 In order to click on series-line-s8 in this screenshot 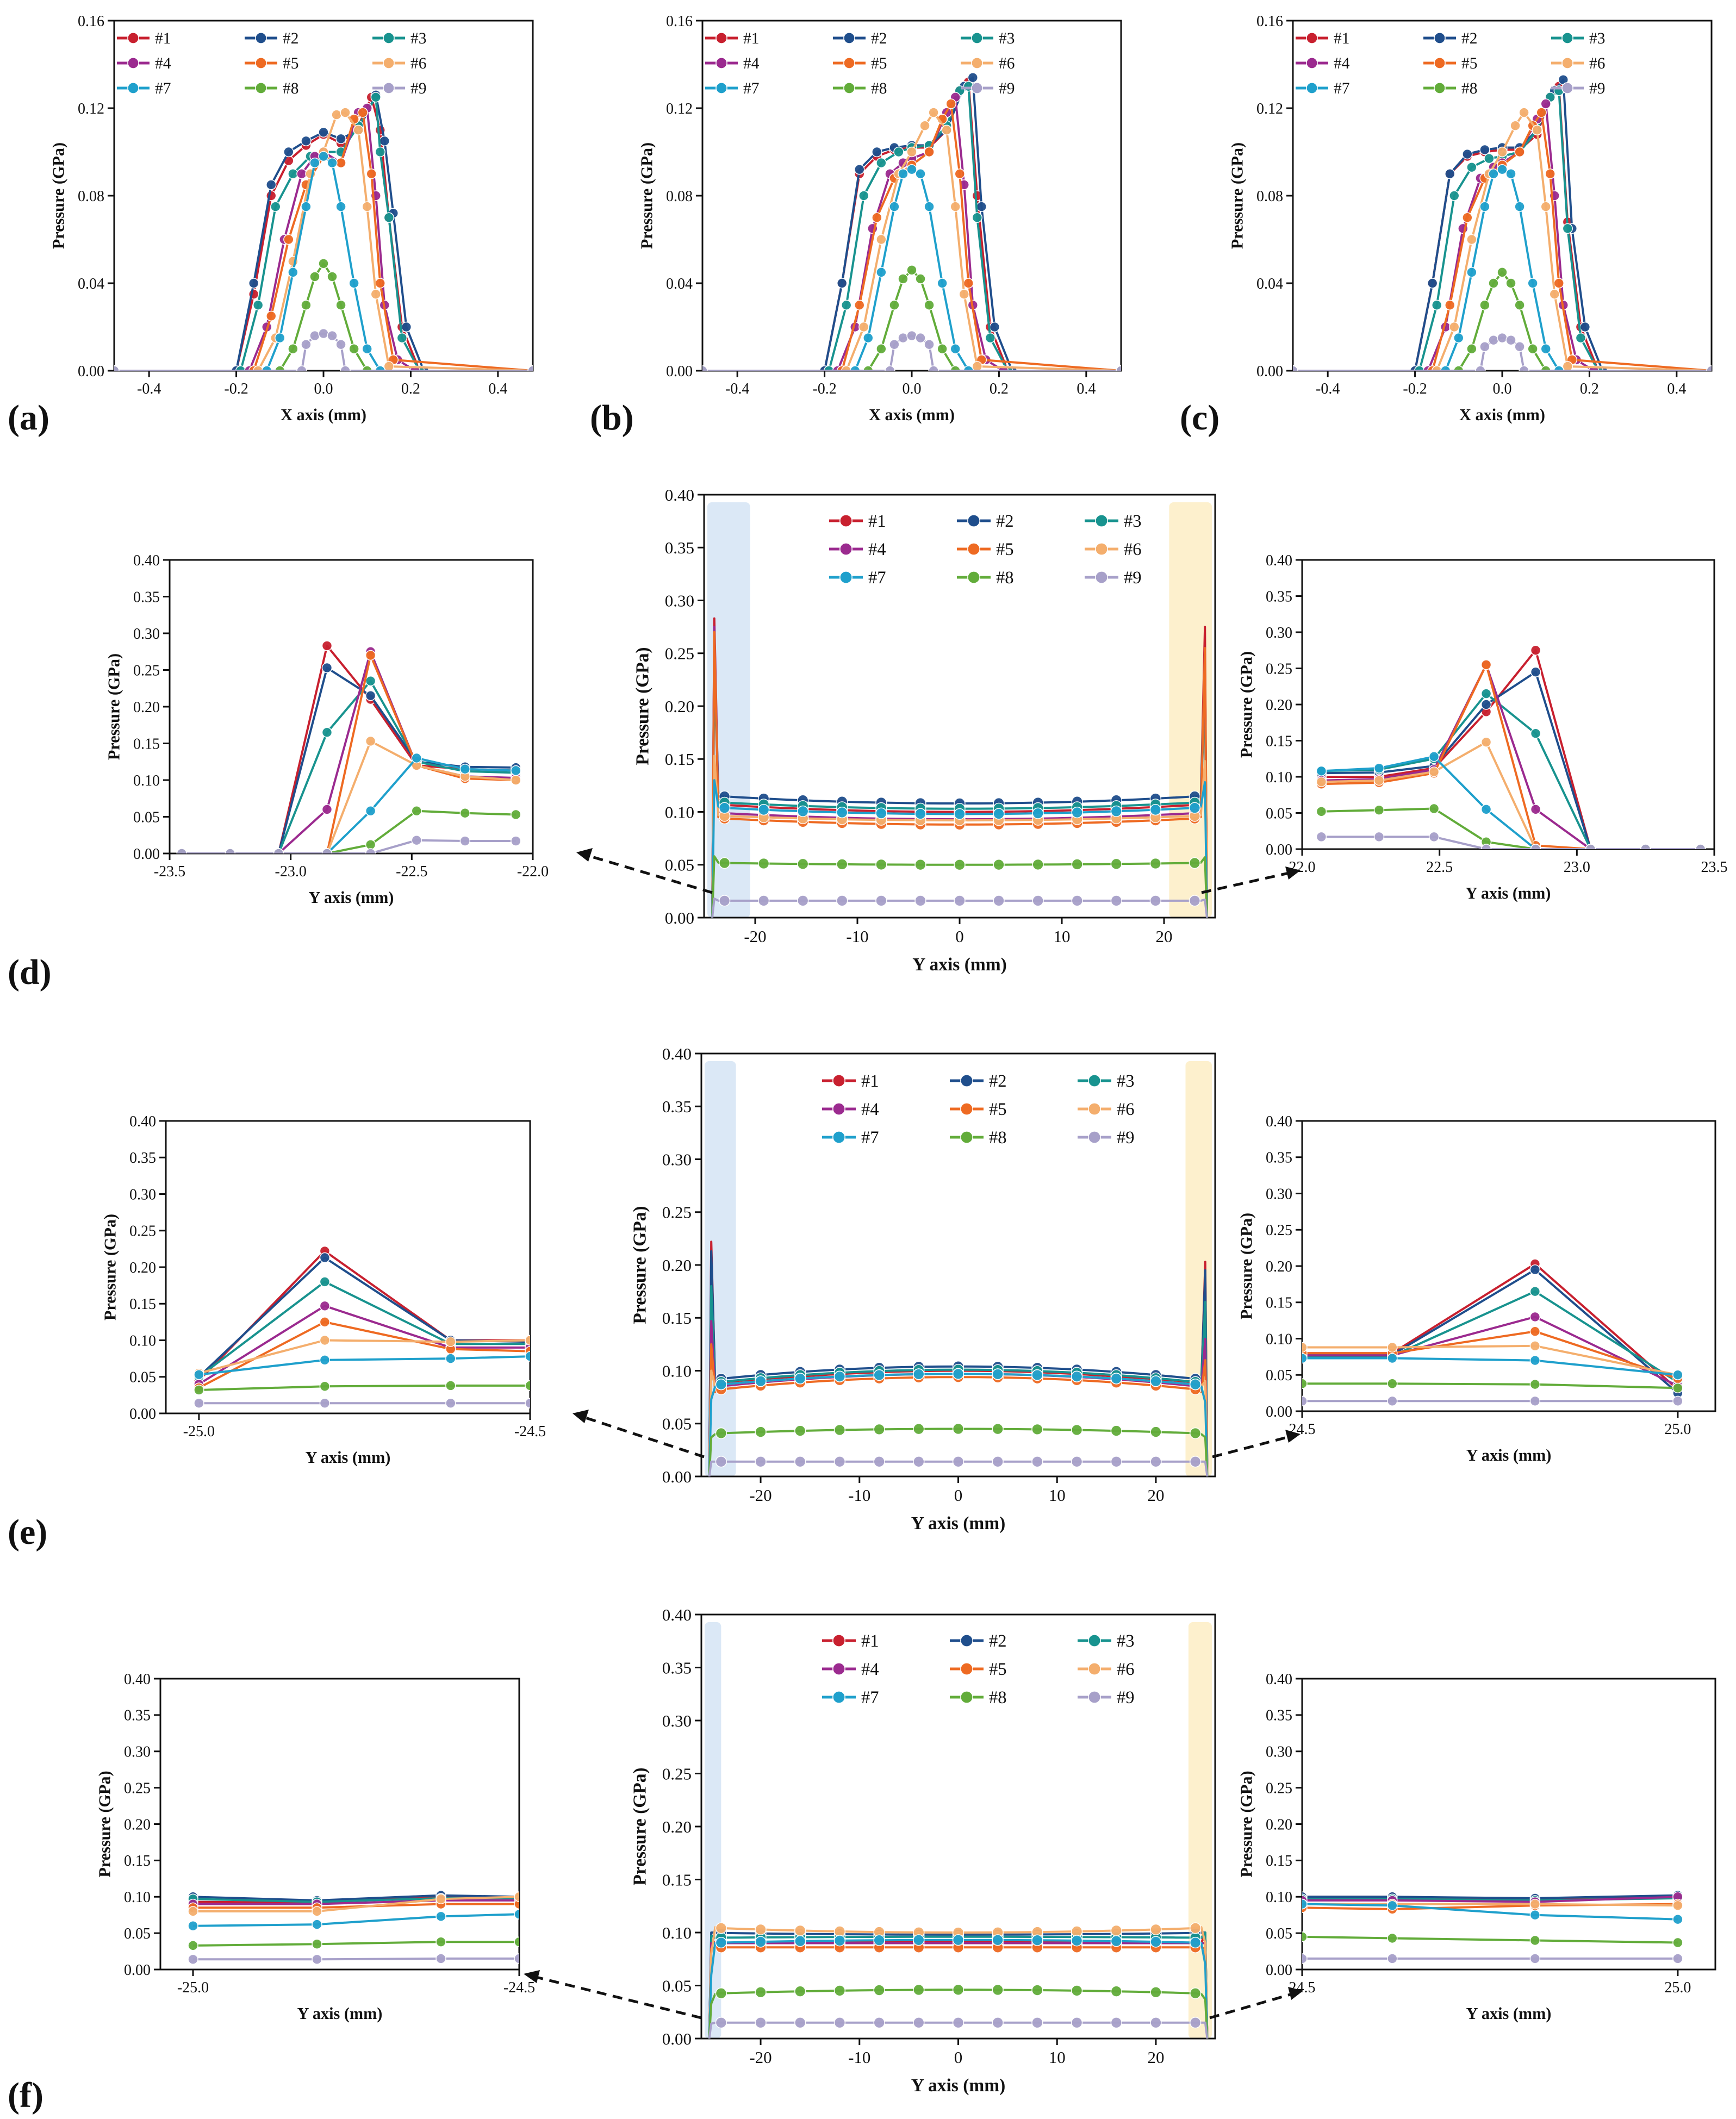, I will do `click(323, 316)`.